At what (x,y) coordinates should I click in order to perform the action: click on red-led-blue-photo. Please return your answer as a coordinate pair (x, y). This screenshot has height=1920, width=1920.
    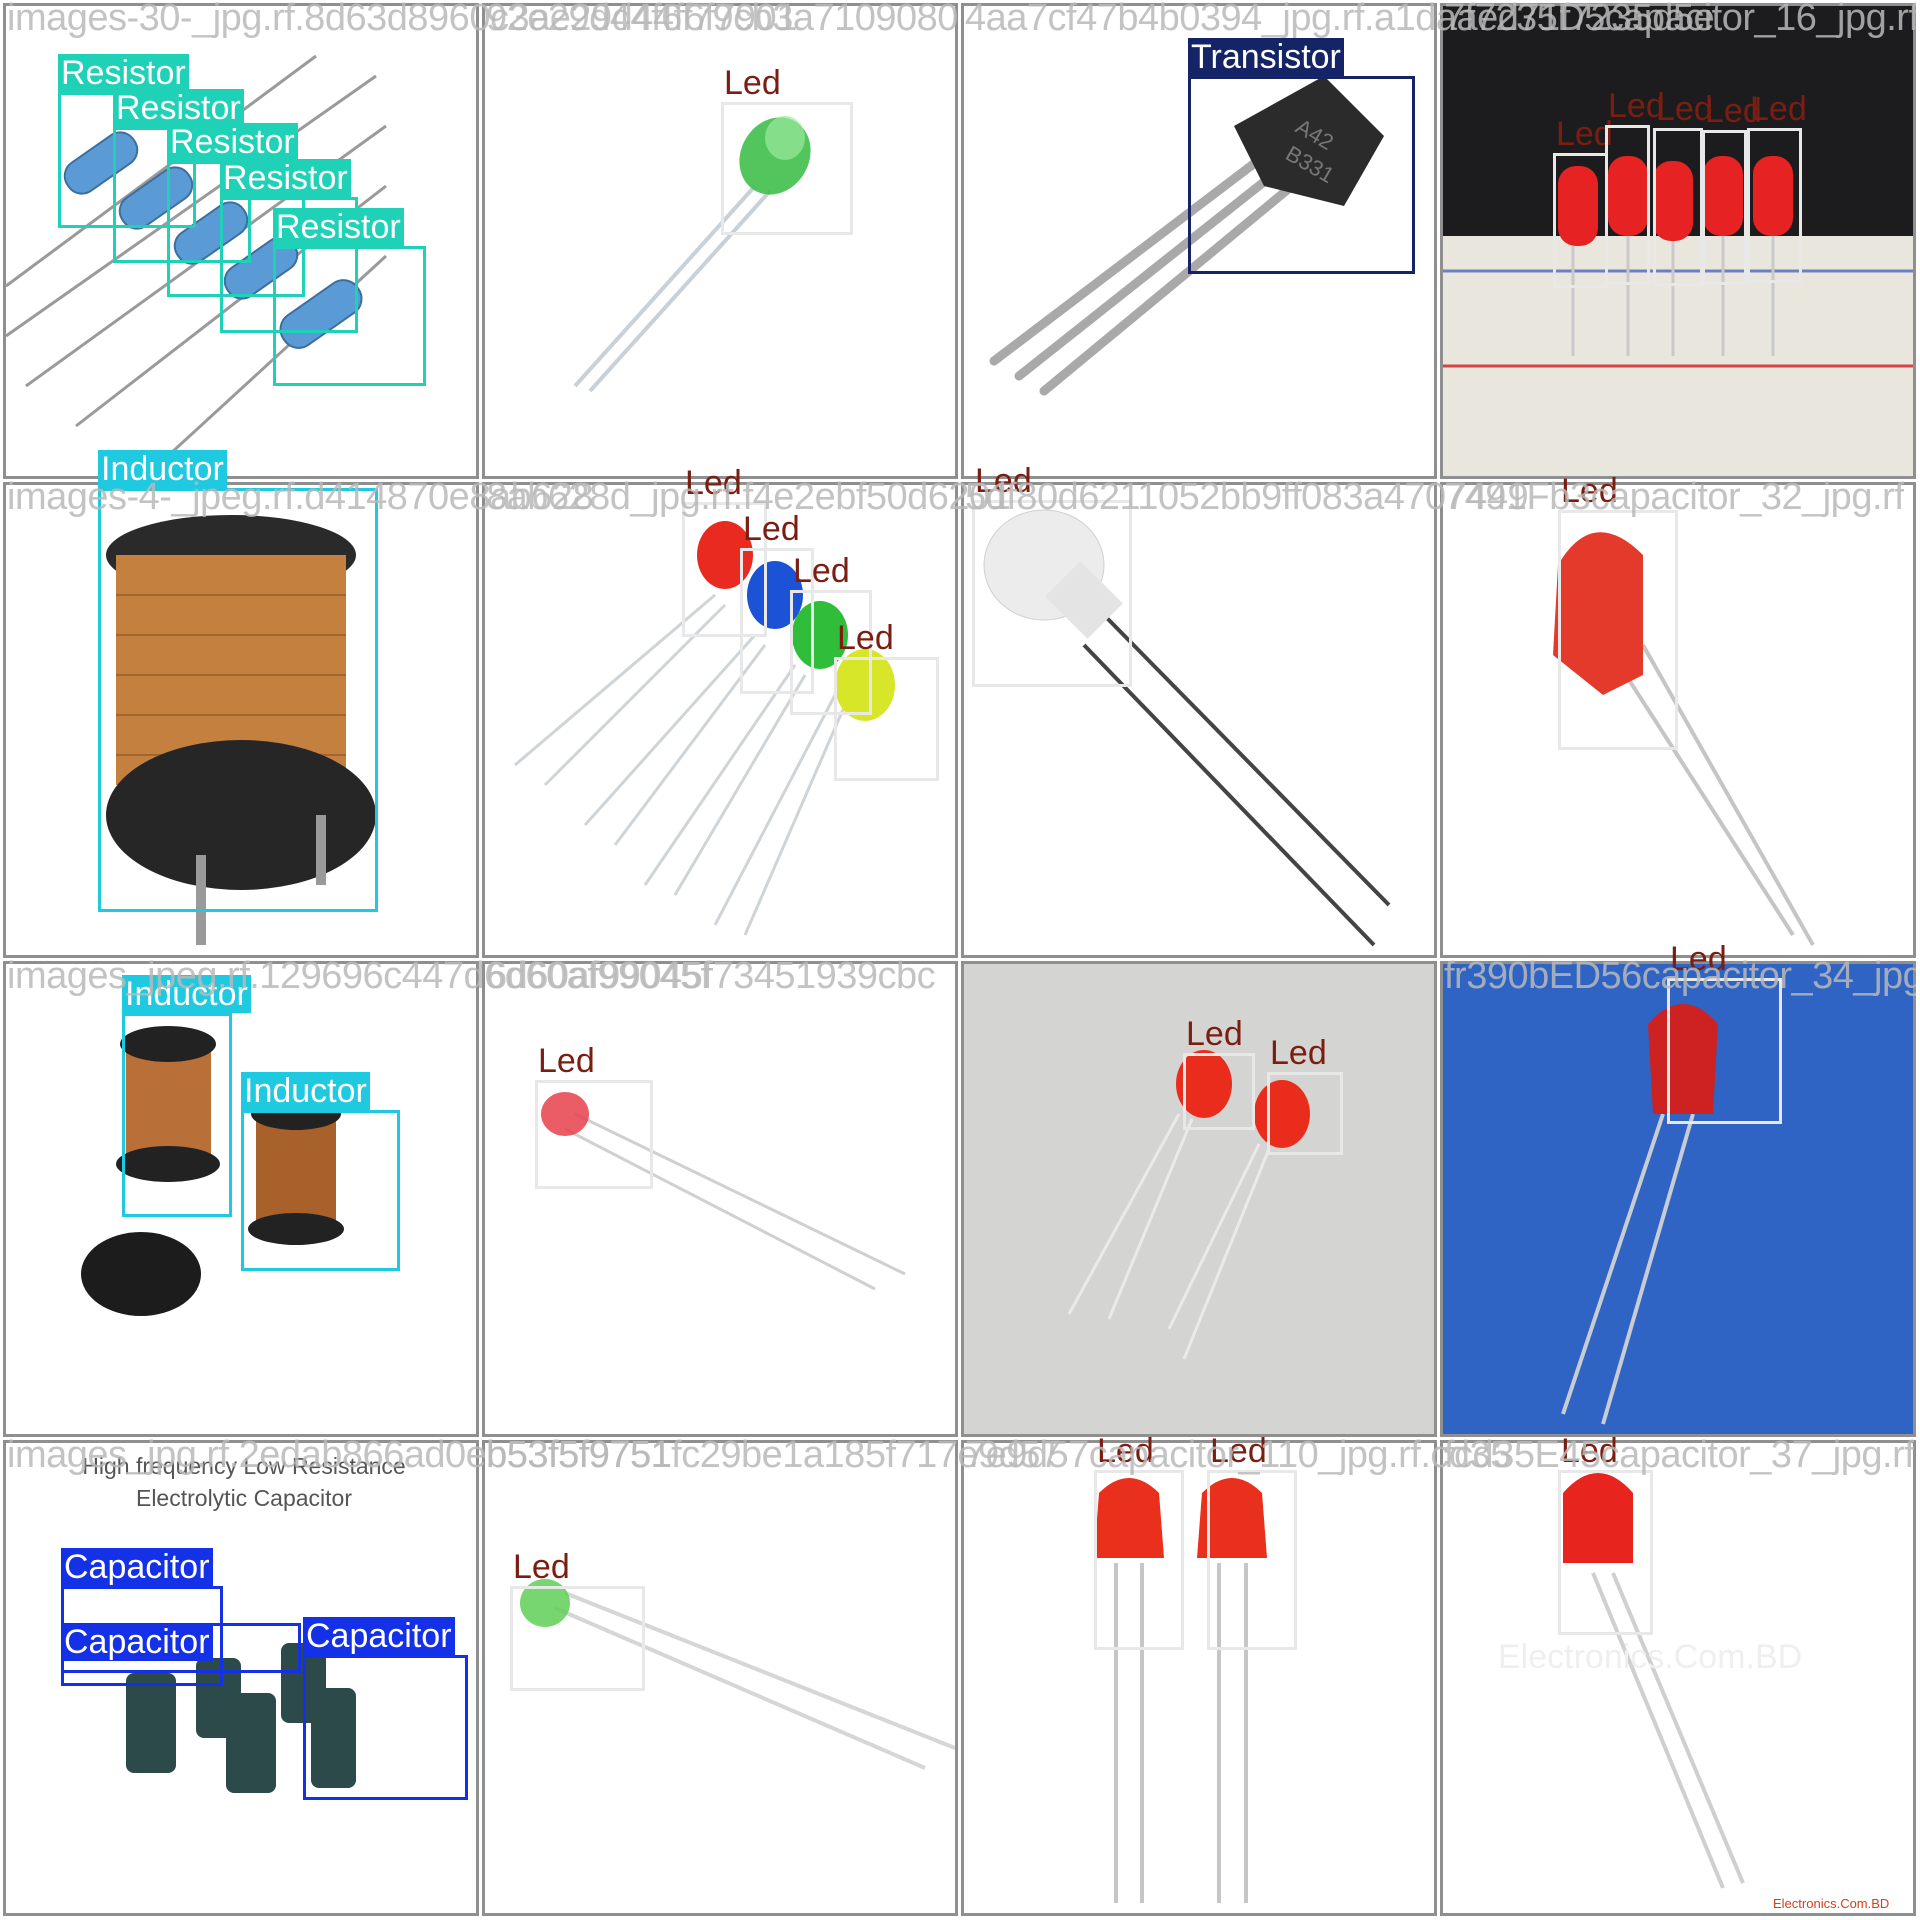
    Looking at the image, I should click on (1639, 1214).